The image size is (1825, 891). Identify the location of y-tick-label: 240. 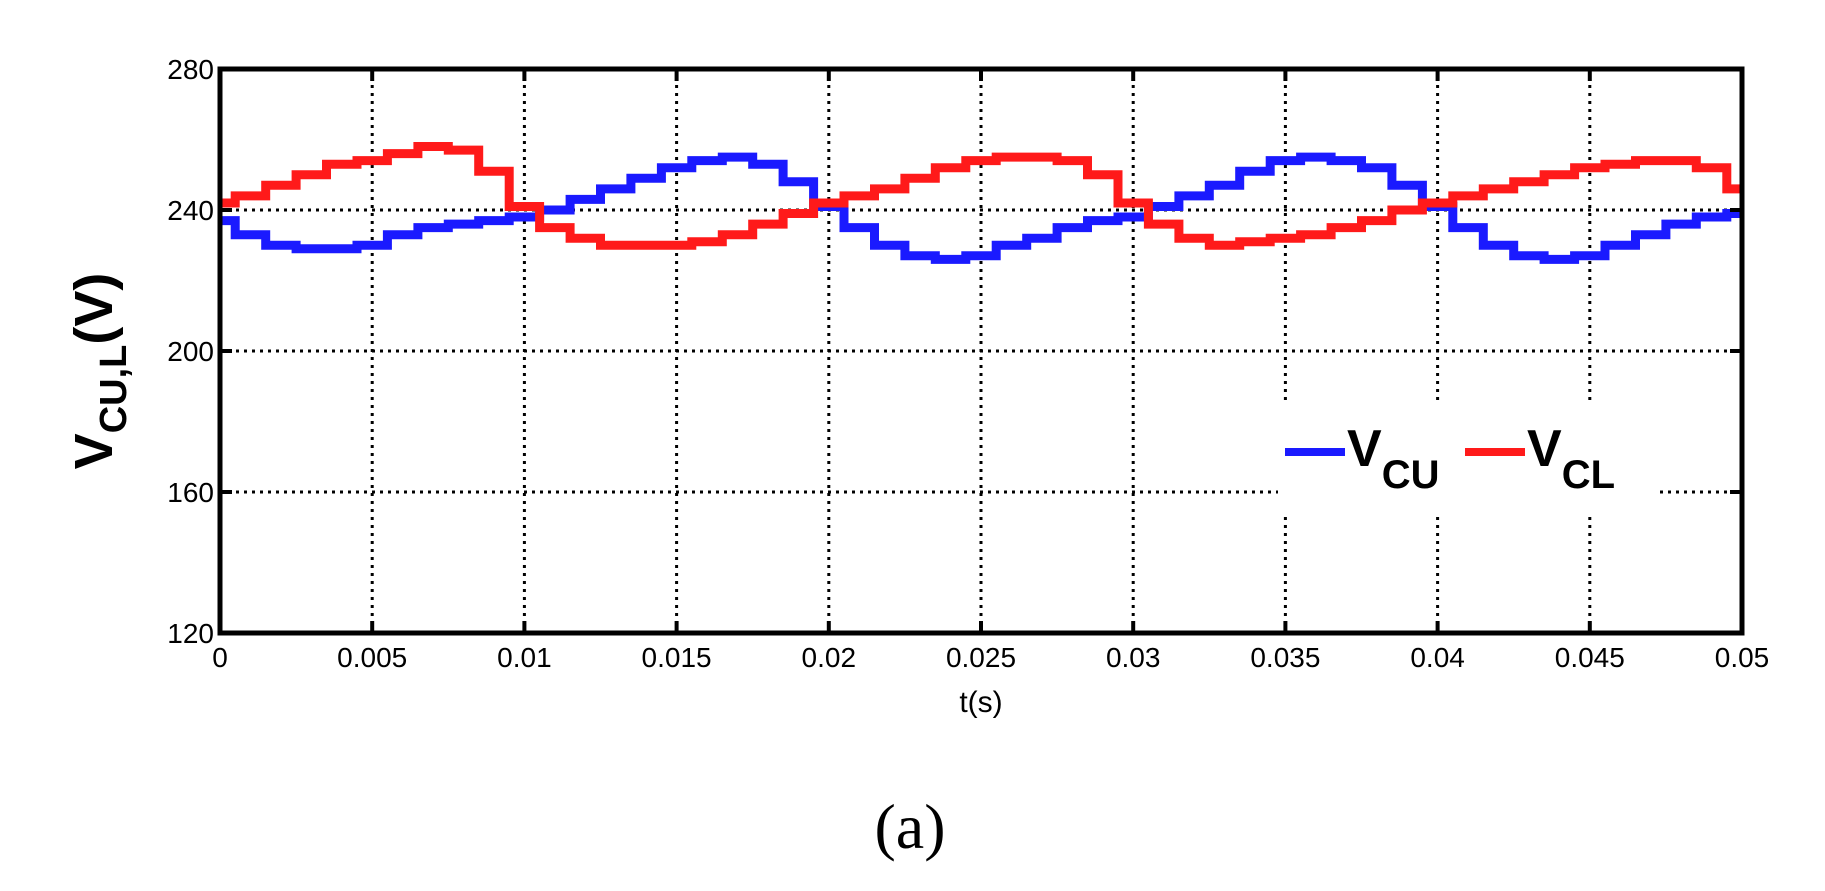
(190, 210).